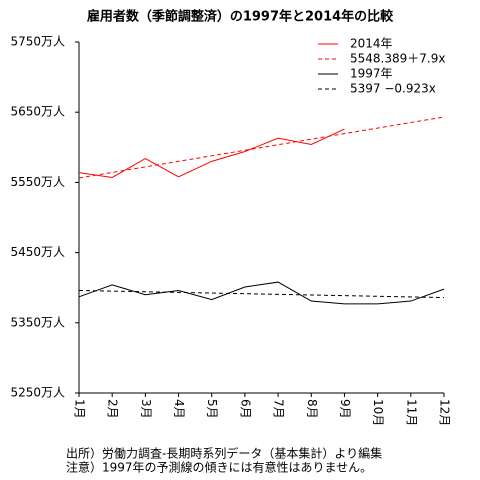 This screenshot has height=480, width=480. Describe the element at coordinates (37, 182) in the screenshot. I see `y-tick-label: 5550万人` at that location.